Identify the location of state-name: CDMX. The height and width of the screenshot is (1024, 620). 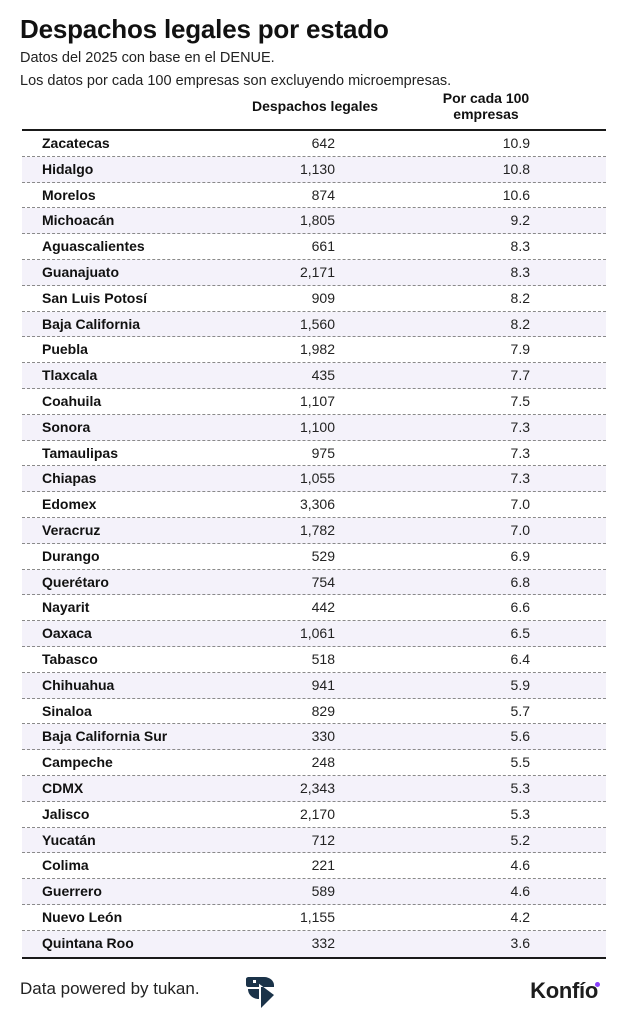
(63, 787).